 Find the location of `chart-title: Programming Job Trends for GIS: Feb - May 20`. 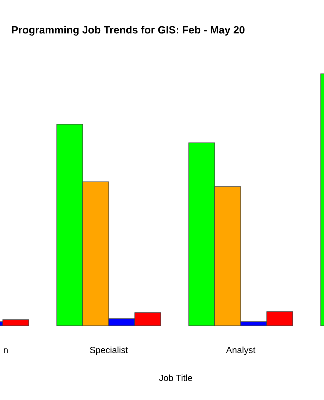

chart-title: Programming Job Trends for GIS: Feb - May 20 is located at coordinates (128, 31).